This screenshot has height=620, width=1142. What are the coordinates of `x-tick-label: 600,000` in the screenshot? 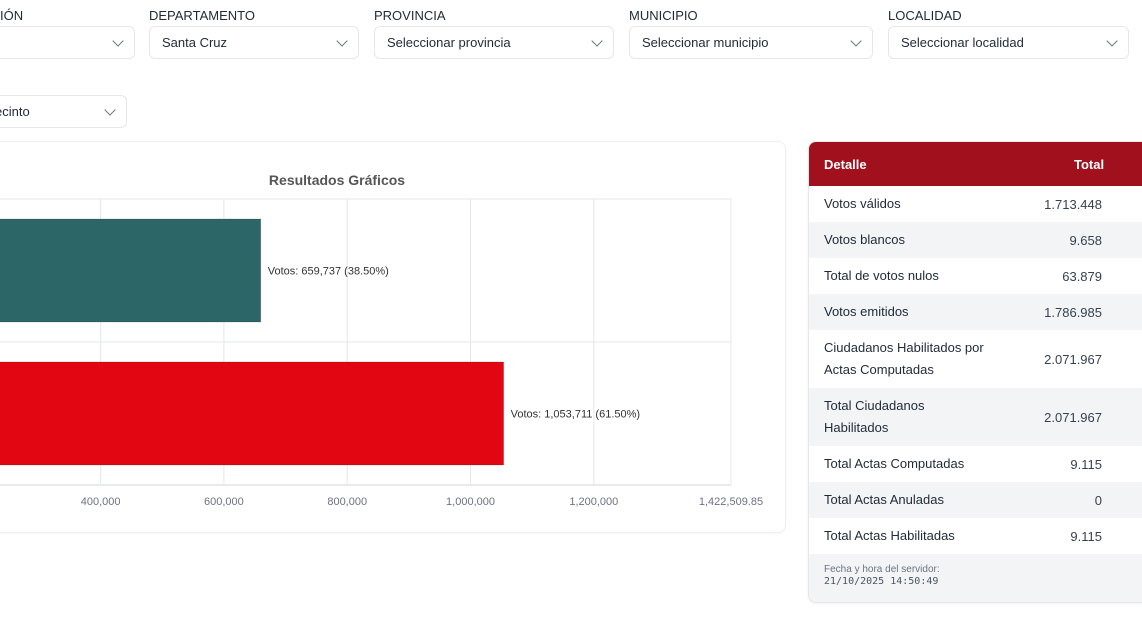 It's located at (224, 502).